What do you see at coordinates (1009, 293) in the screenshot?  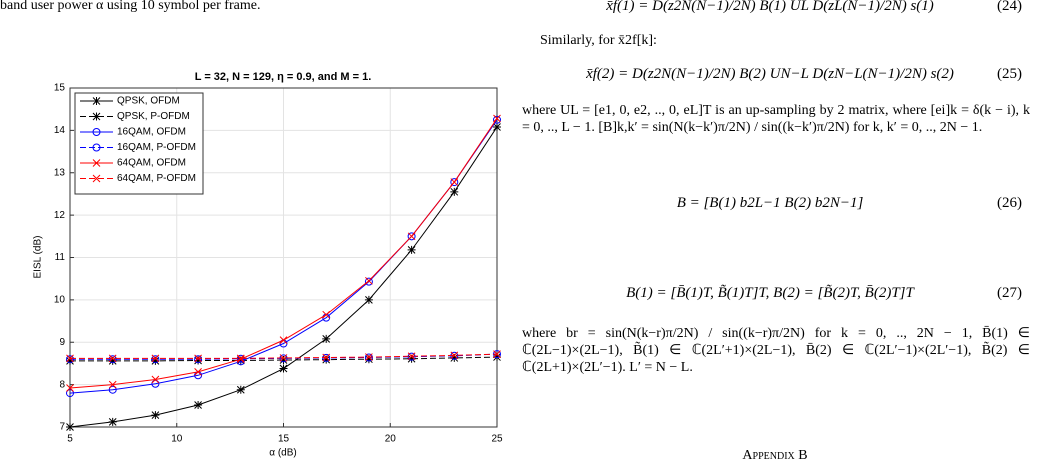 I see `eq-number: (27)` at bounding box center [1009, 293].